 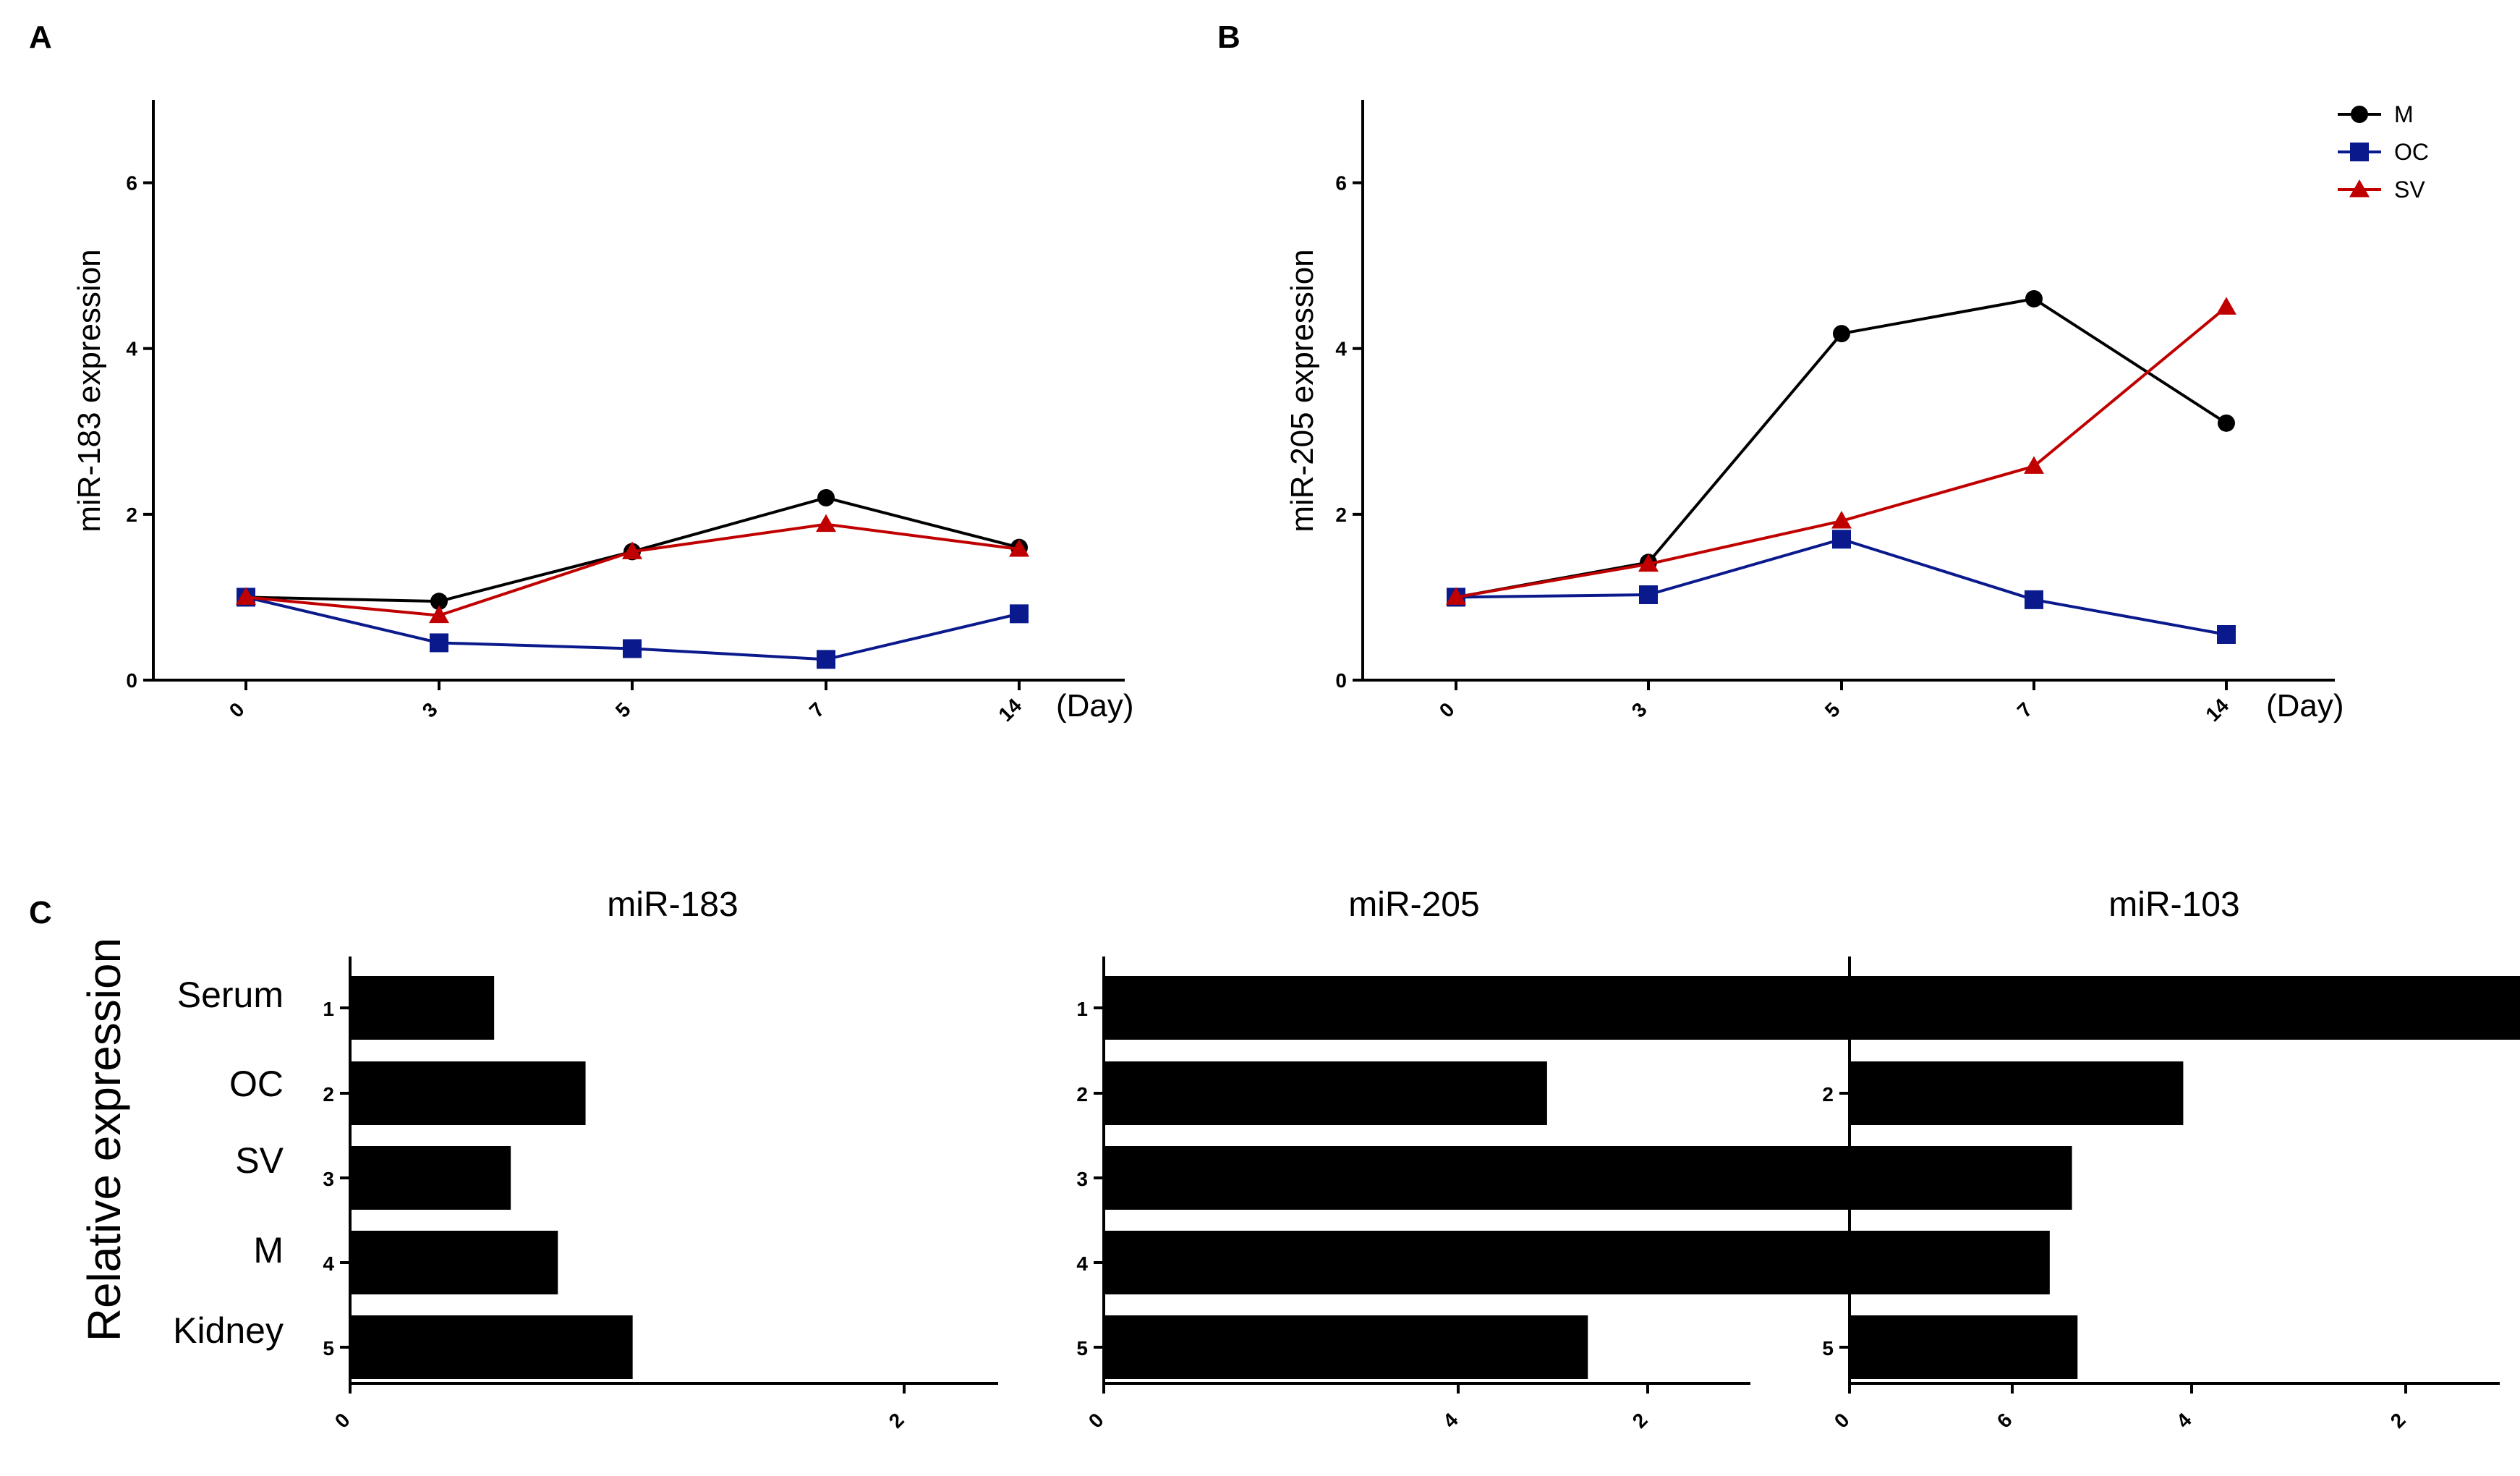 I want to click on category-label: OC, so click(x=256, y=1084).